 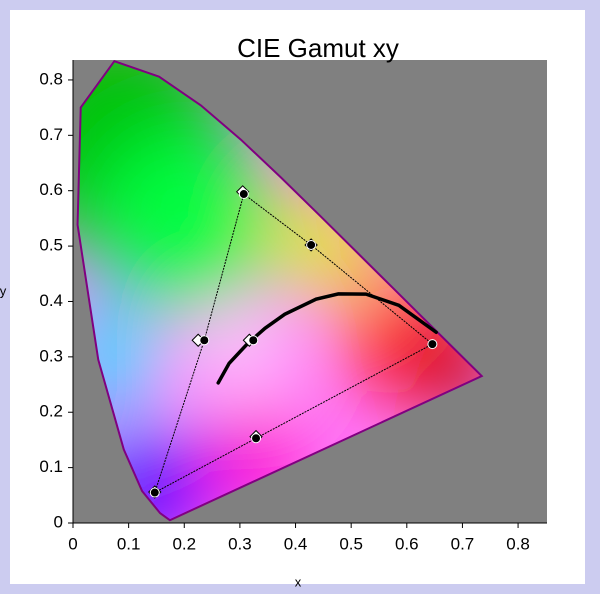 What do you see at coordinates (327, 338) in the screenshot?
I see `planckian-locus` at bounding box center [327, 338].